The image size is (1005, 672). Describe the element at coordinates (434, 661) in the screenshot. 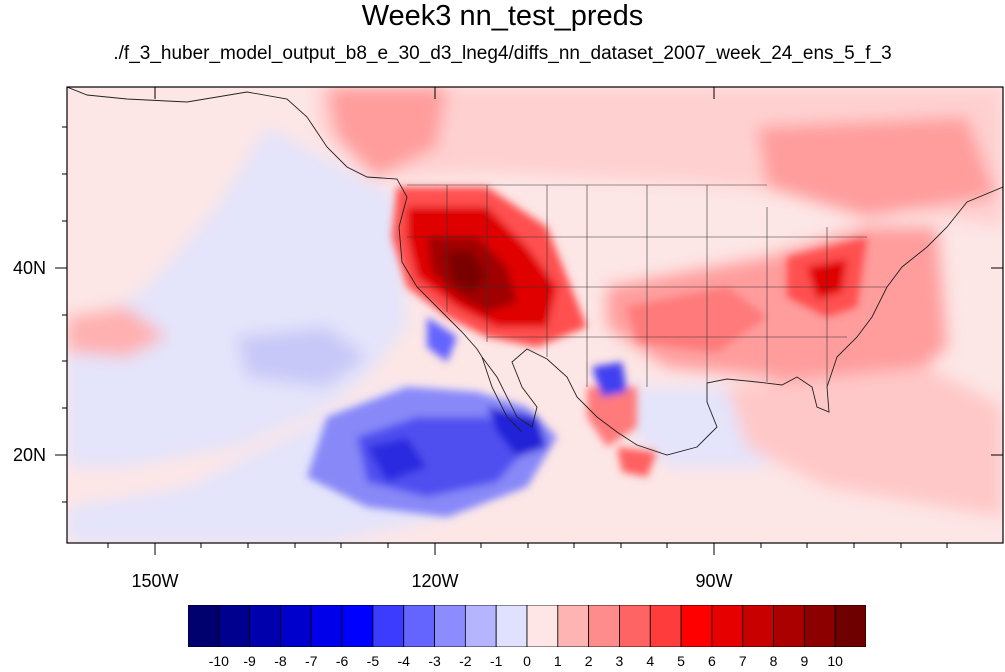

I see `colorbar-tick-label: -3` at that location.